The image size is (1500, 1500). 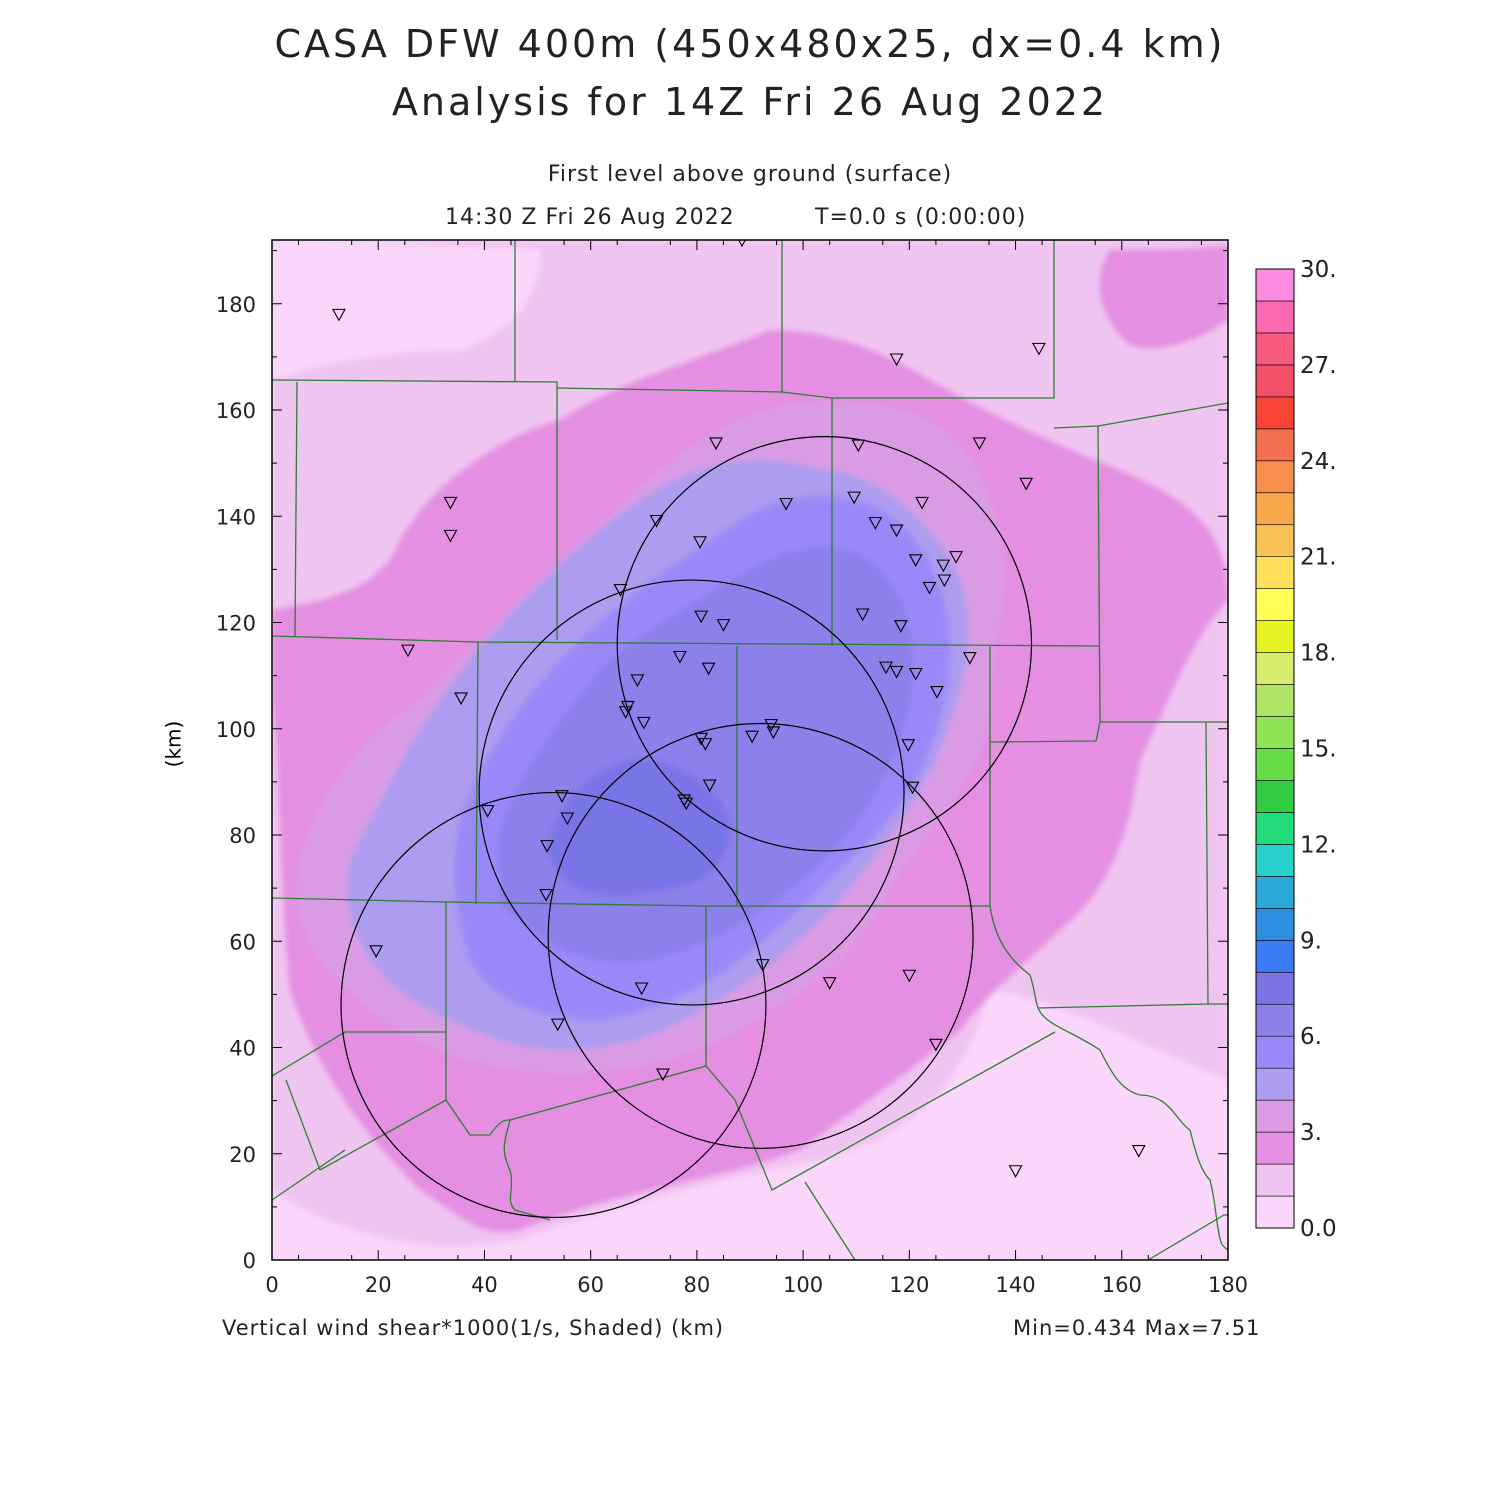 What do you see at coordinates (1311, 1037) in the screenshot?
I see `colorbar-label: 6.` at bounding box center [1311, 1037].